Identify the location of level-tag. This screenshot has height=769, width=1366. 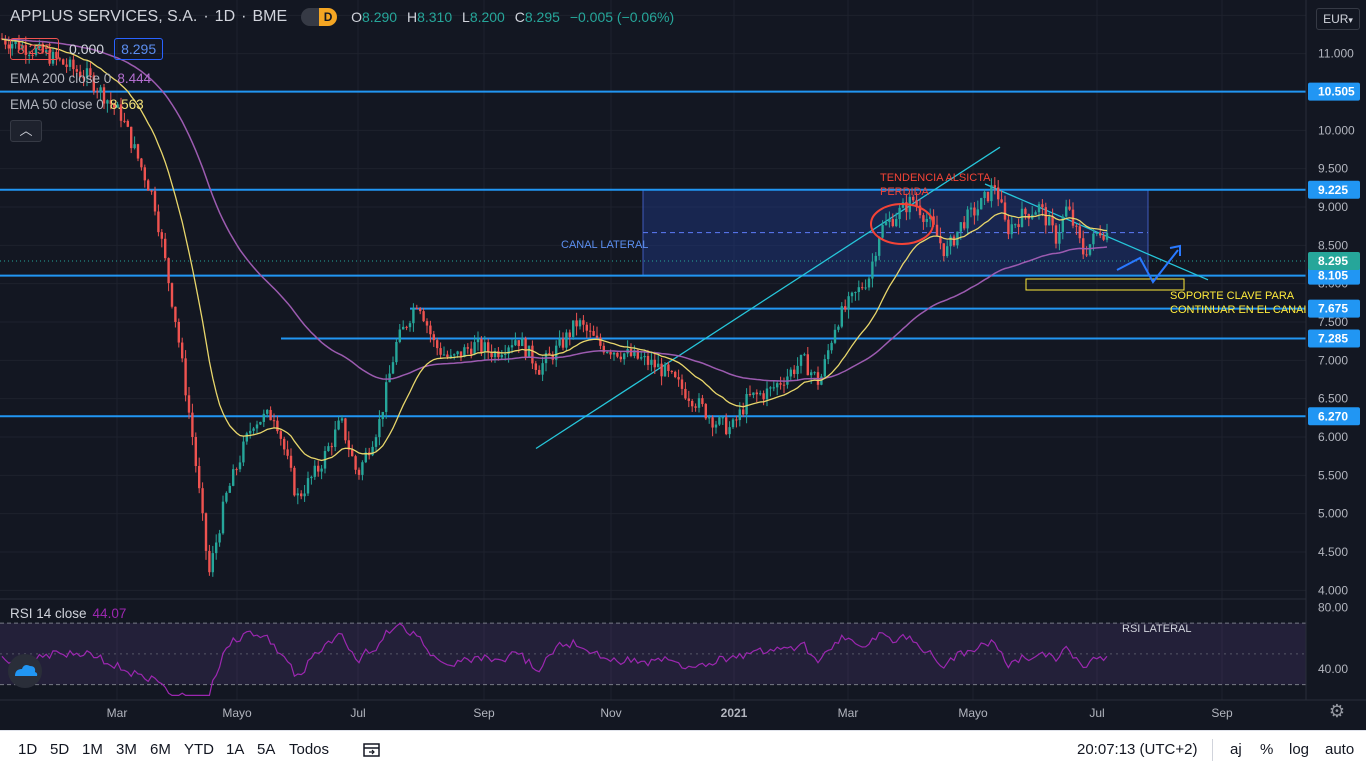
(1334, 338).